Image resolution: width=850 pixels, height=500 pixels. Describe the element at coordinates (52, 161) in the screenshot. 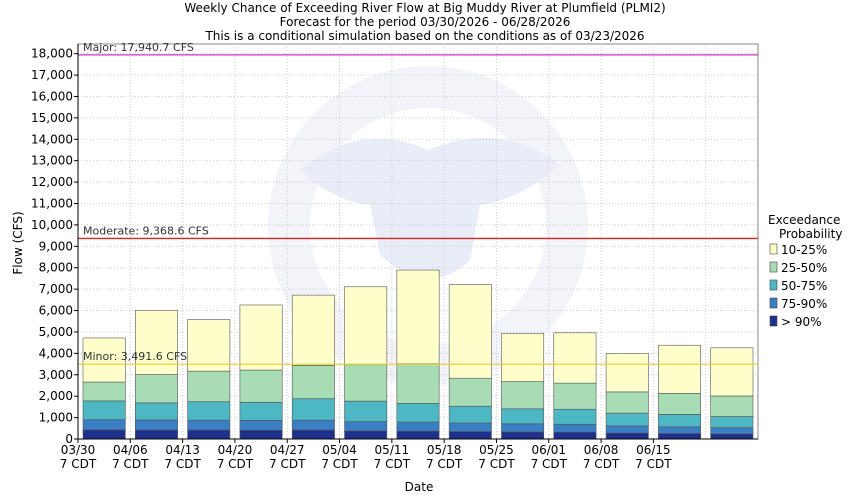

I see `y-tick-label: 13,000` at that location.